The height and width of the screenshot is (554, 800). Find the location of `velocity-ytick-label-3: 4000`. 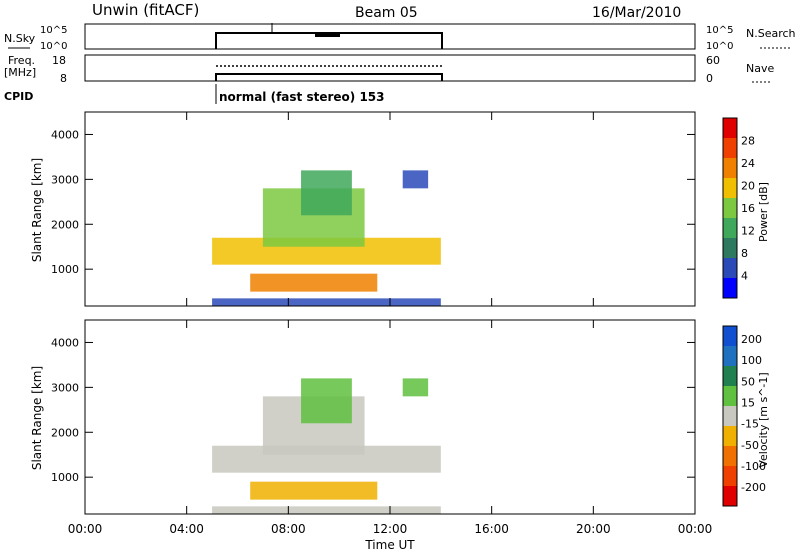

velocity-ytick-label-3: 4000 is located at coordinates (65, 342).